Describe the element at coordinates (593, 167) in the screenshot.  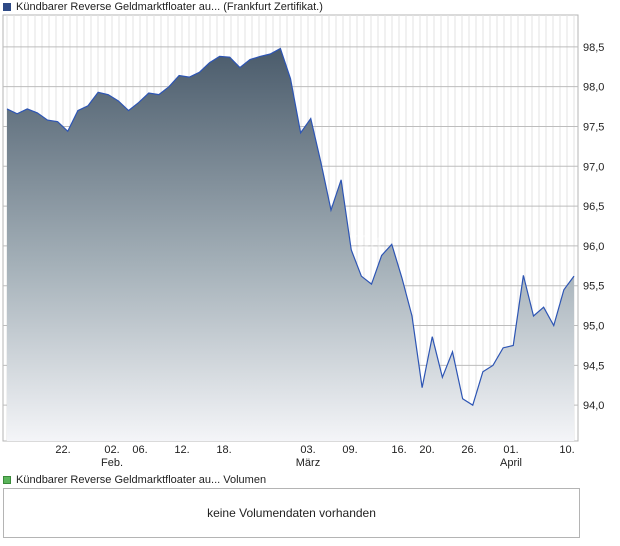
I see `y-tick-label: 97,0` at that location.